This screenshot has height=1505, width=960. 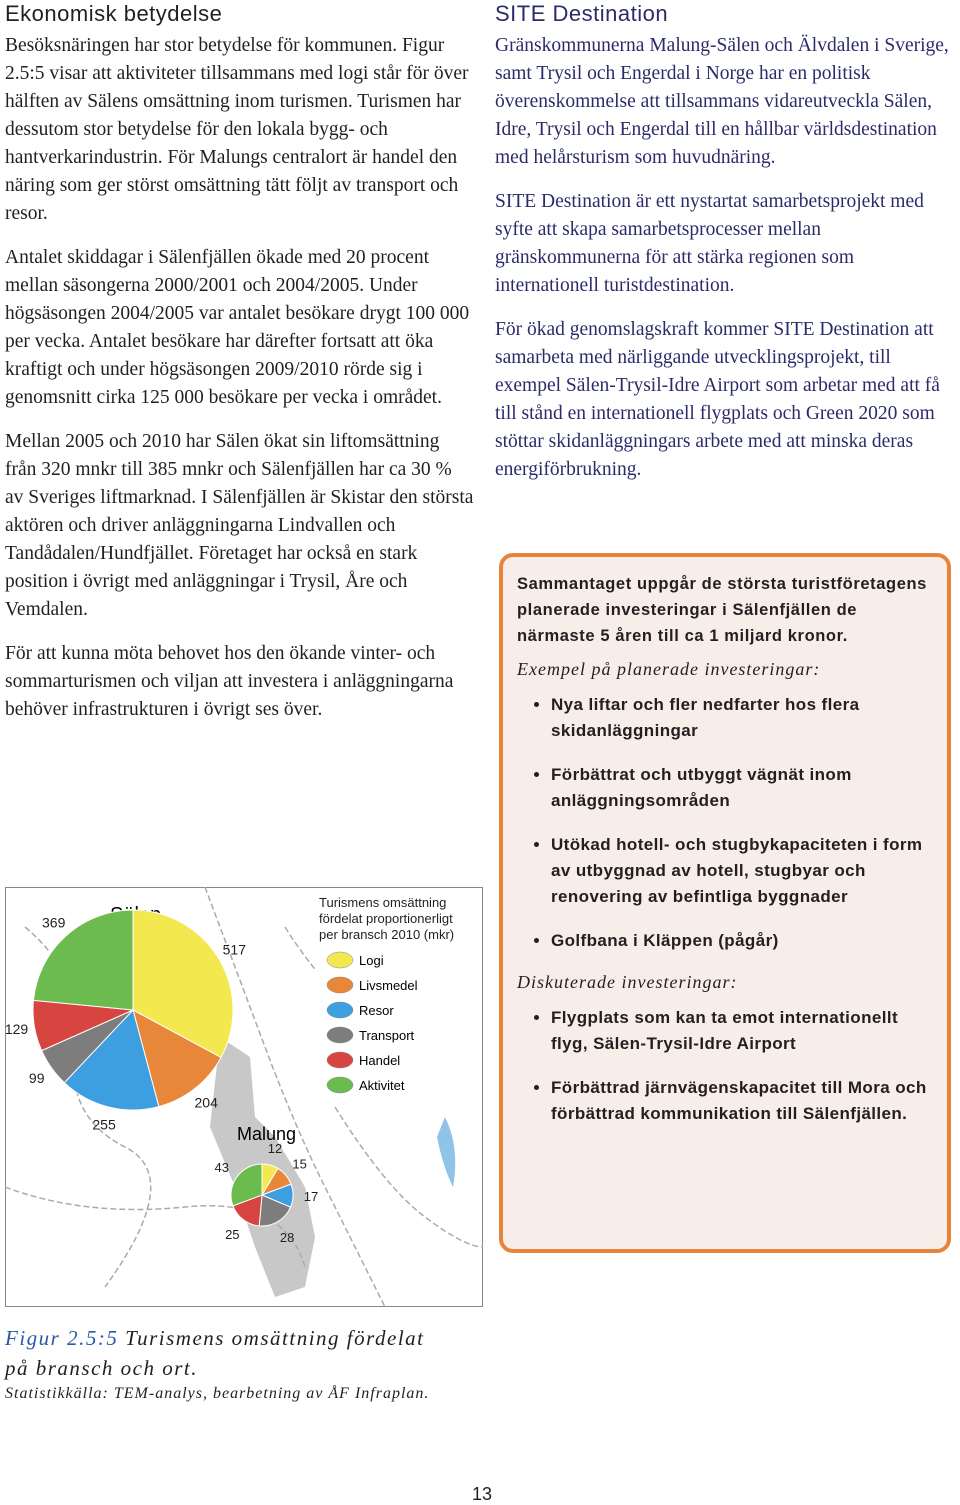 I want to click on legend-label: Transport, so click(x=387, y=1035).